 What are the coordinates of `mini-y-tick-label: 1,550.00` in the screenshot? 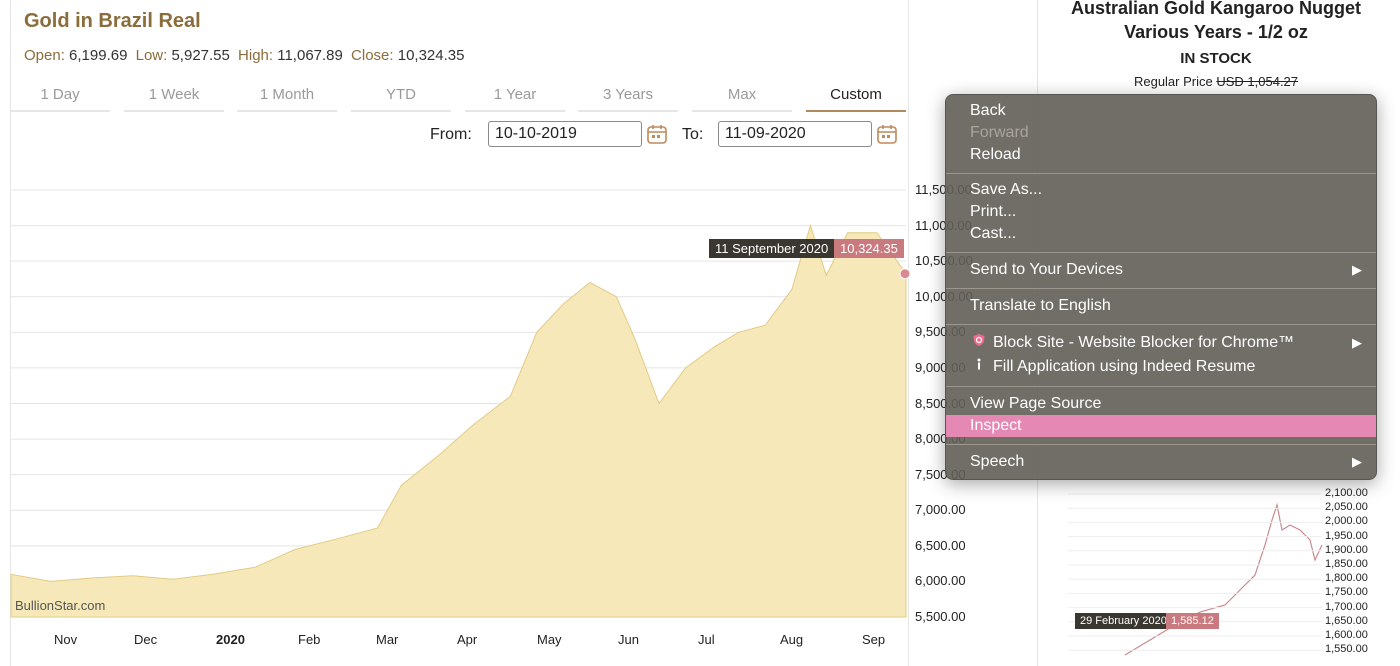 It's located at (1346, 649).